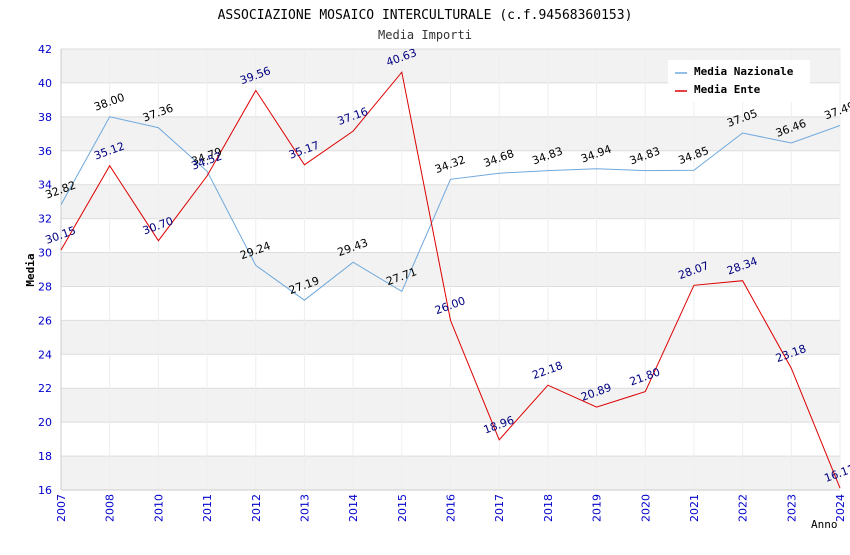 The height and width of the screenshot is (555, 850). Describe the element at coordinates (824, 524) in the screenshot. I see `x-axis-label: Anno` at that location.